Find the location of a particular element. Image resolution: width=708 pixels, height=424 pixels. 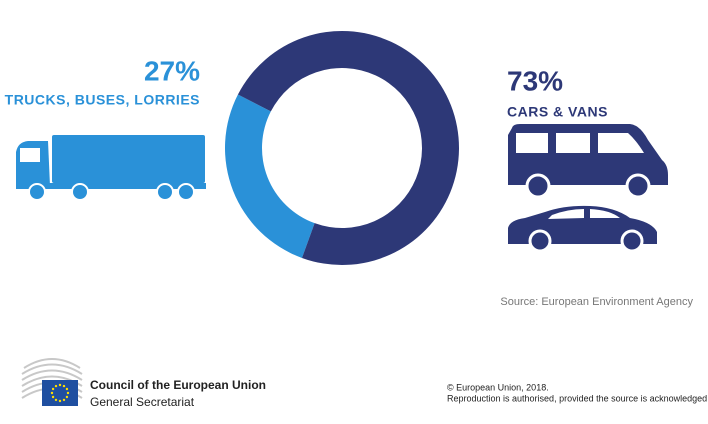

value-label: 73% is located at coordinates (535, 80).